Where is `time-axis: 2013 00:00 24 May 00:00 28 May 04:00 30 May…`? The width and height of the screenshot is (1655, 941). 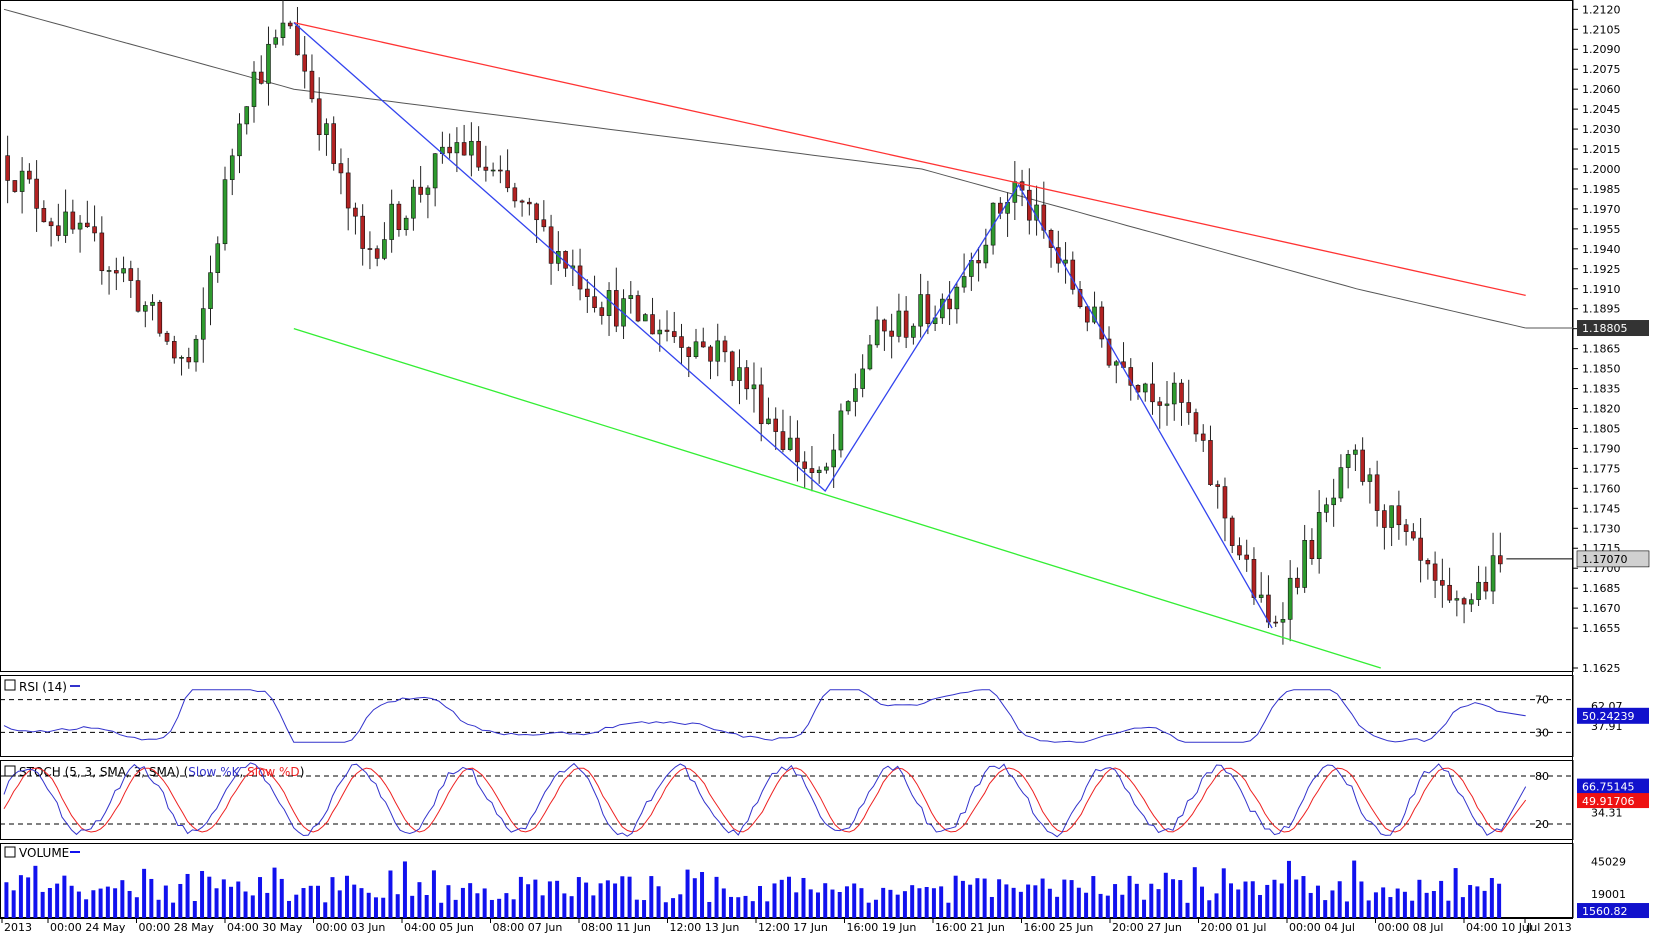 time-axis: 2013 00:00 24 May 00:00 28 May 04:00 30 May… is located at coordinates (786, 926).